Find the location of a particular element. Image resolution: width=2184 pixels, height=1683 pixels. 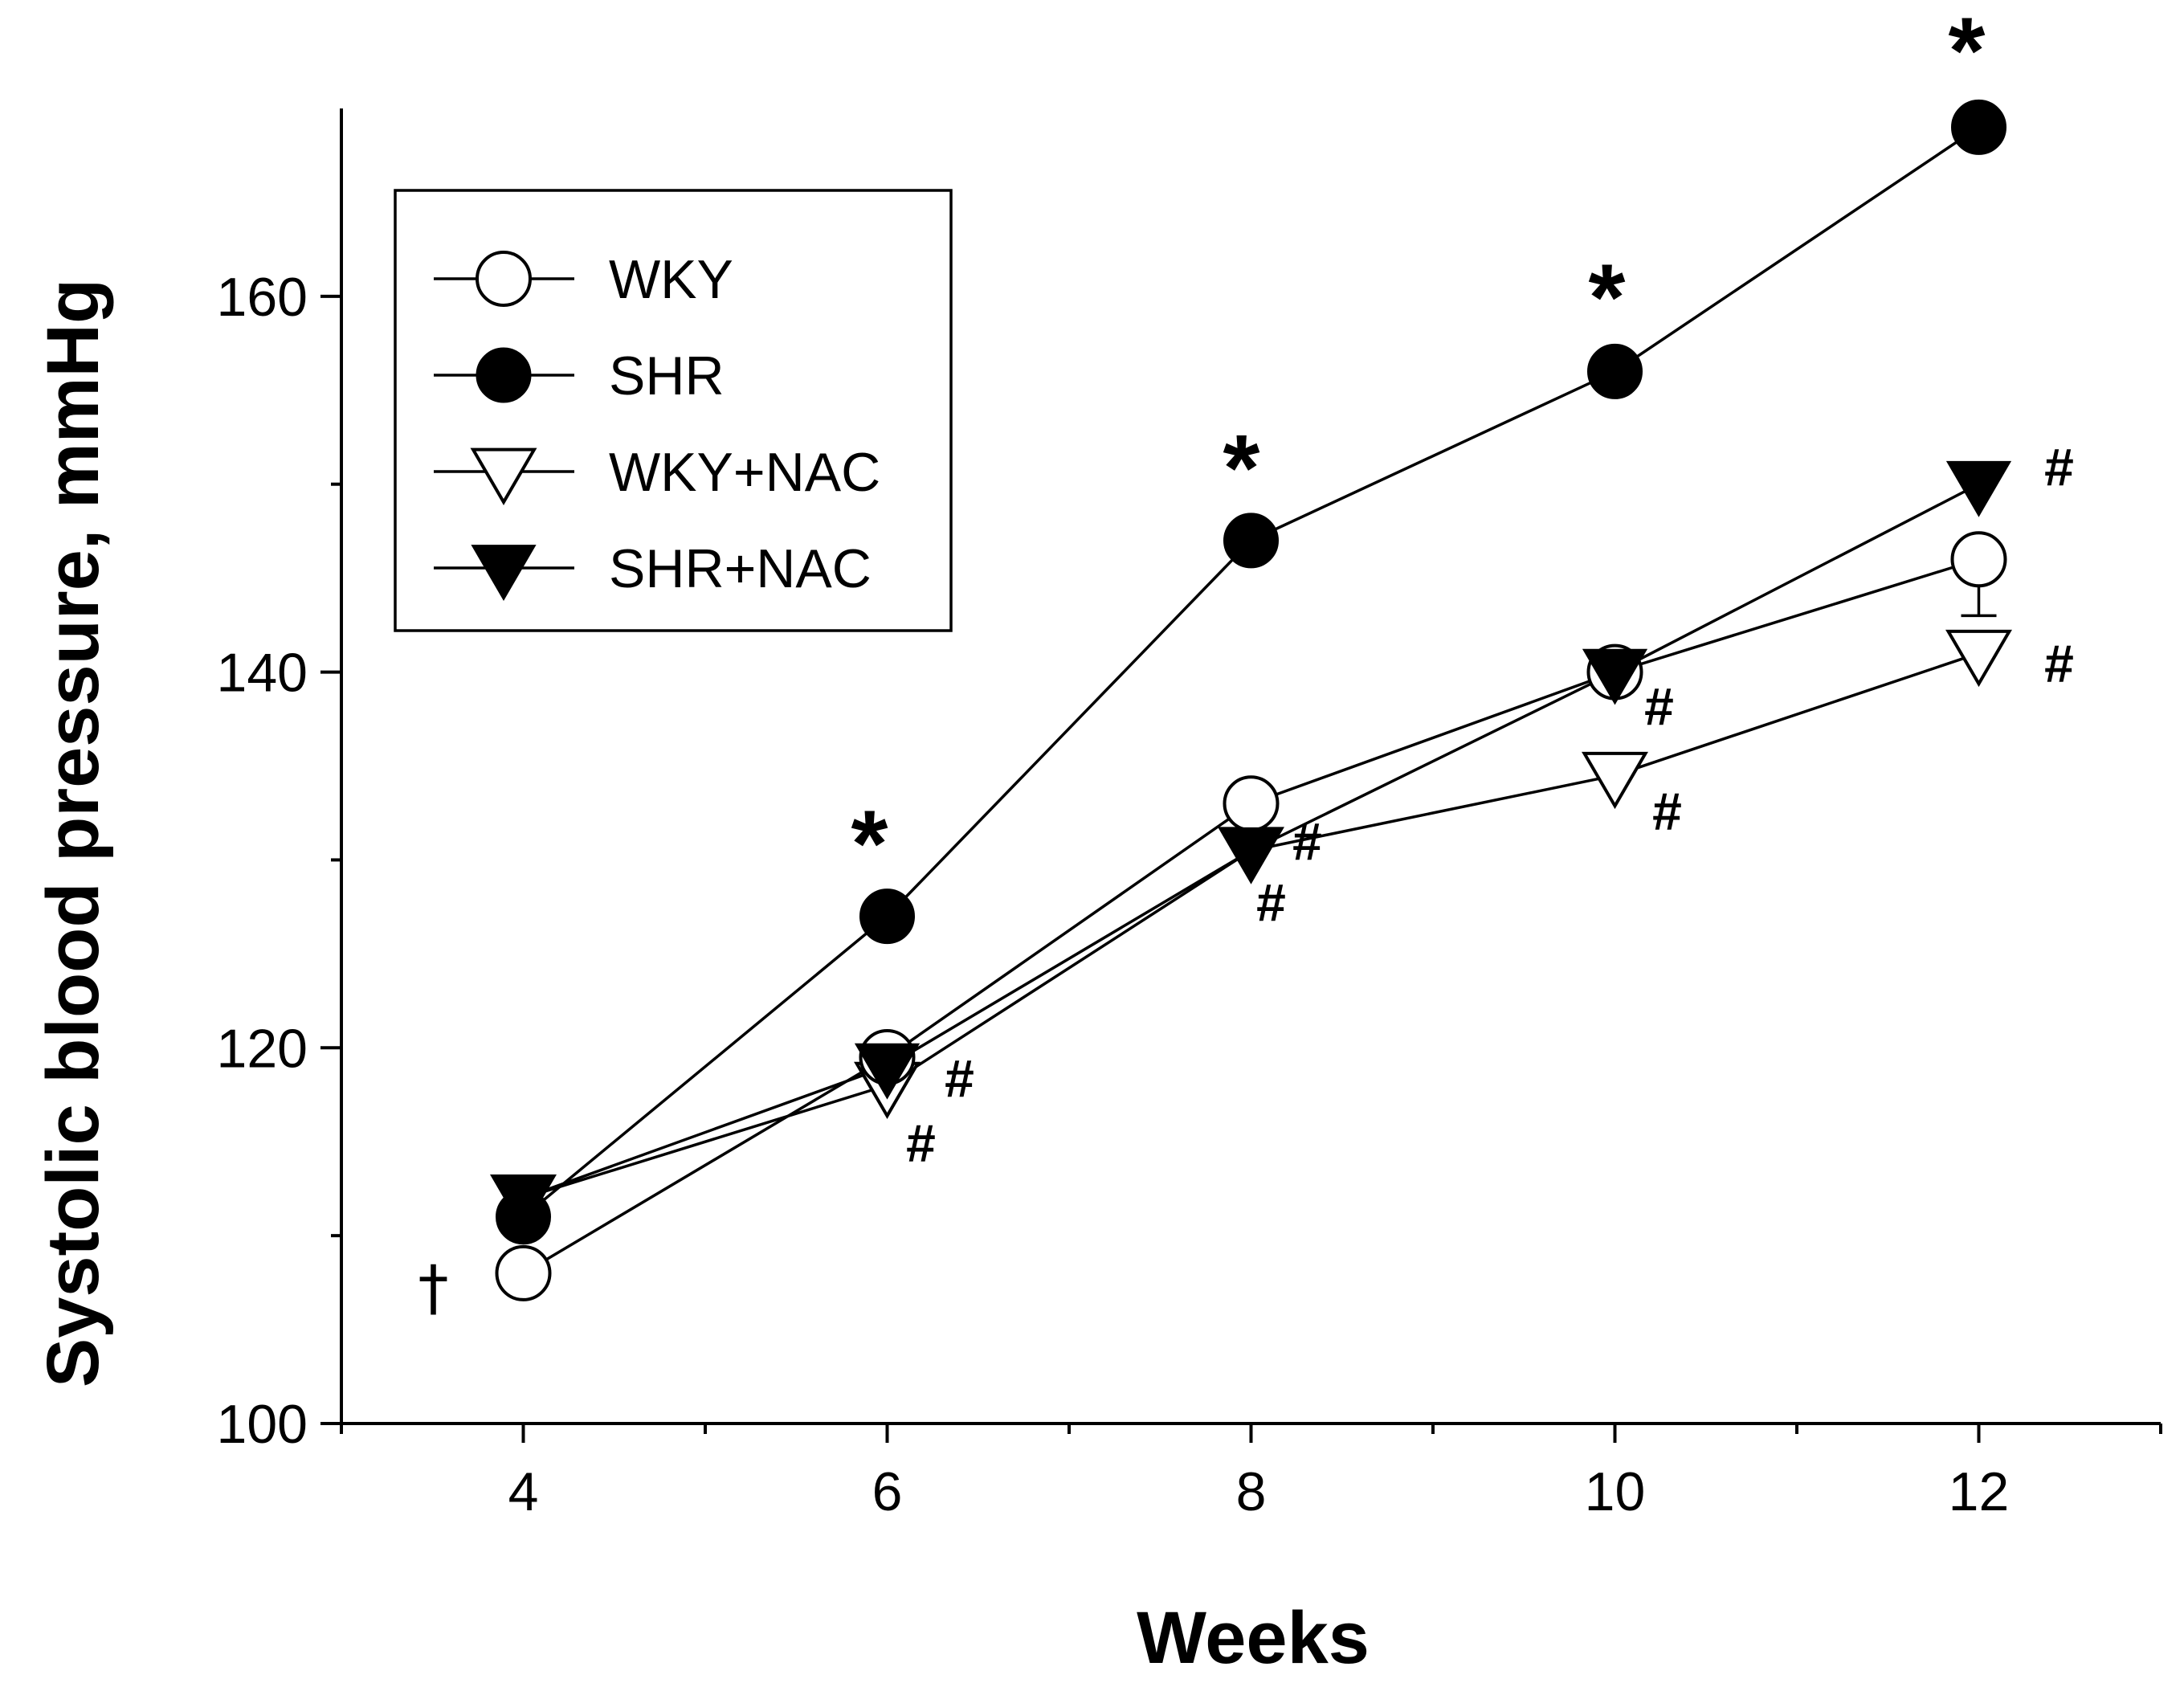

y-tick-label: 100 is located at coordinates (262, 1424).